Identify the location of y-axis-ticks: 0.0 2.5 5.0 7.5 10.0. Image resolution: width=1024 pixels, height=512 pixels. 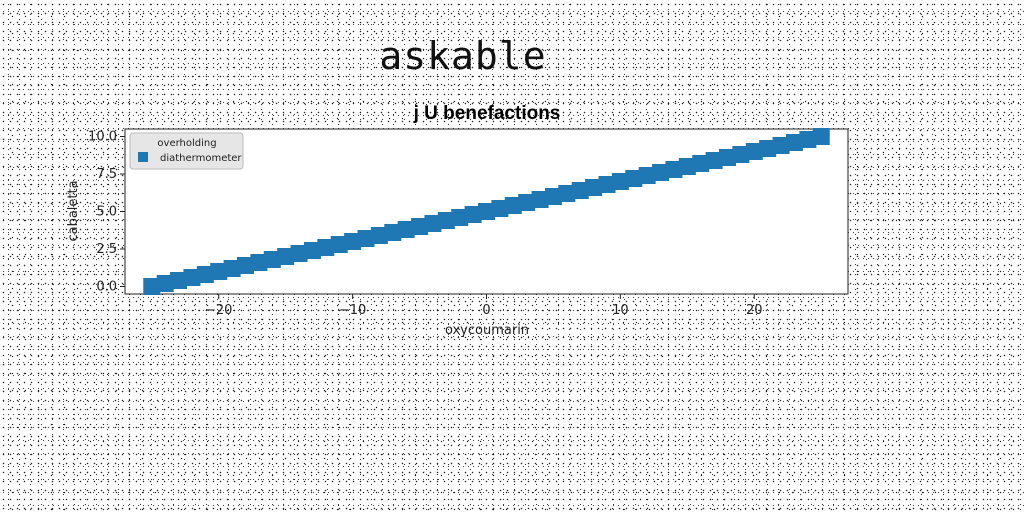
(106, 212).